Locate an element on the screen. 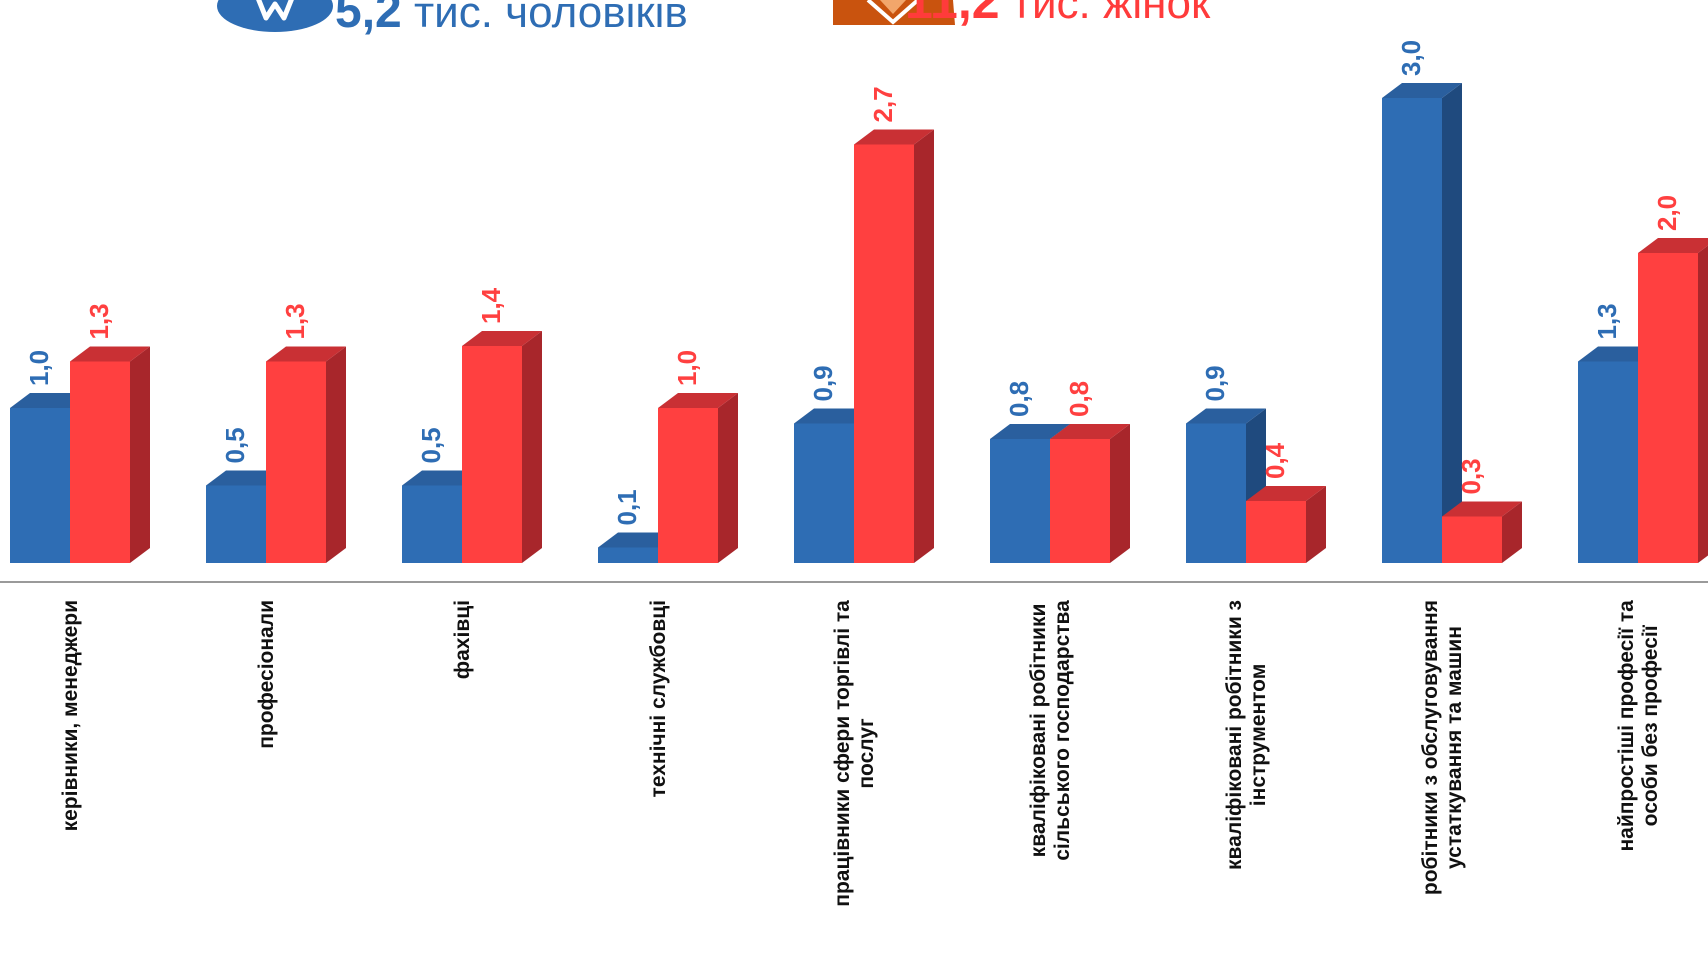 Image resolution: width=1708 pixels, height=970 pixels. men-total-unit: тис. чоловіків is located at coordinates (550, 18).